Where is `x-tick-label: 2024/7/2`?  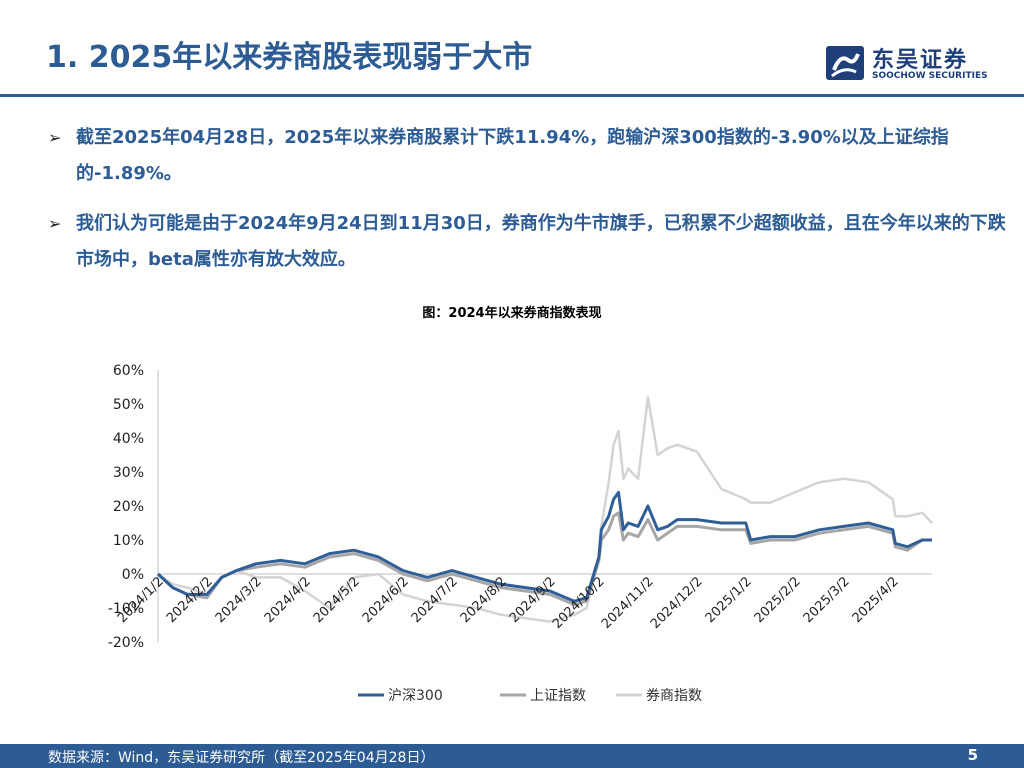
x-tick-label: 2024/7/2 is located at coordinates (435, 600).